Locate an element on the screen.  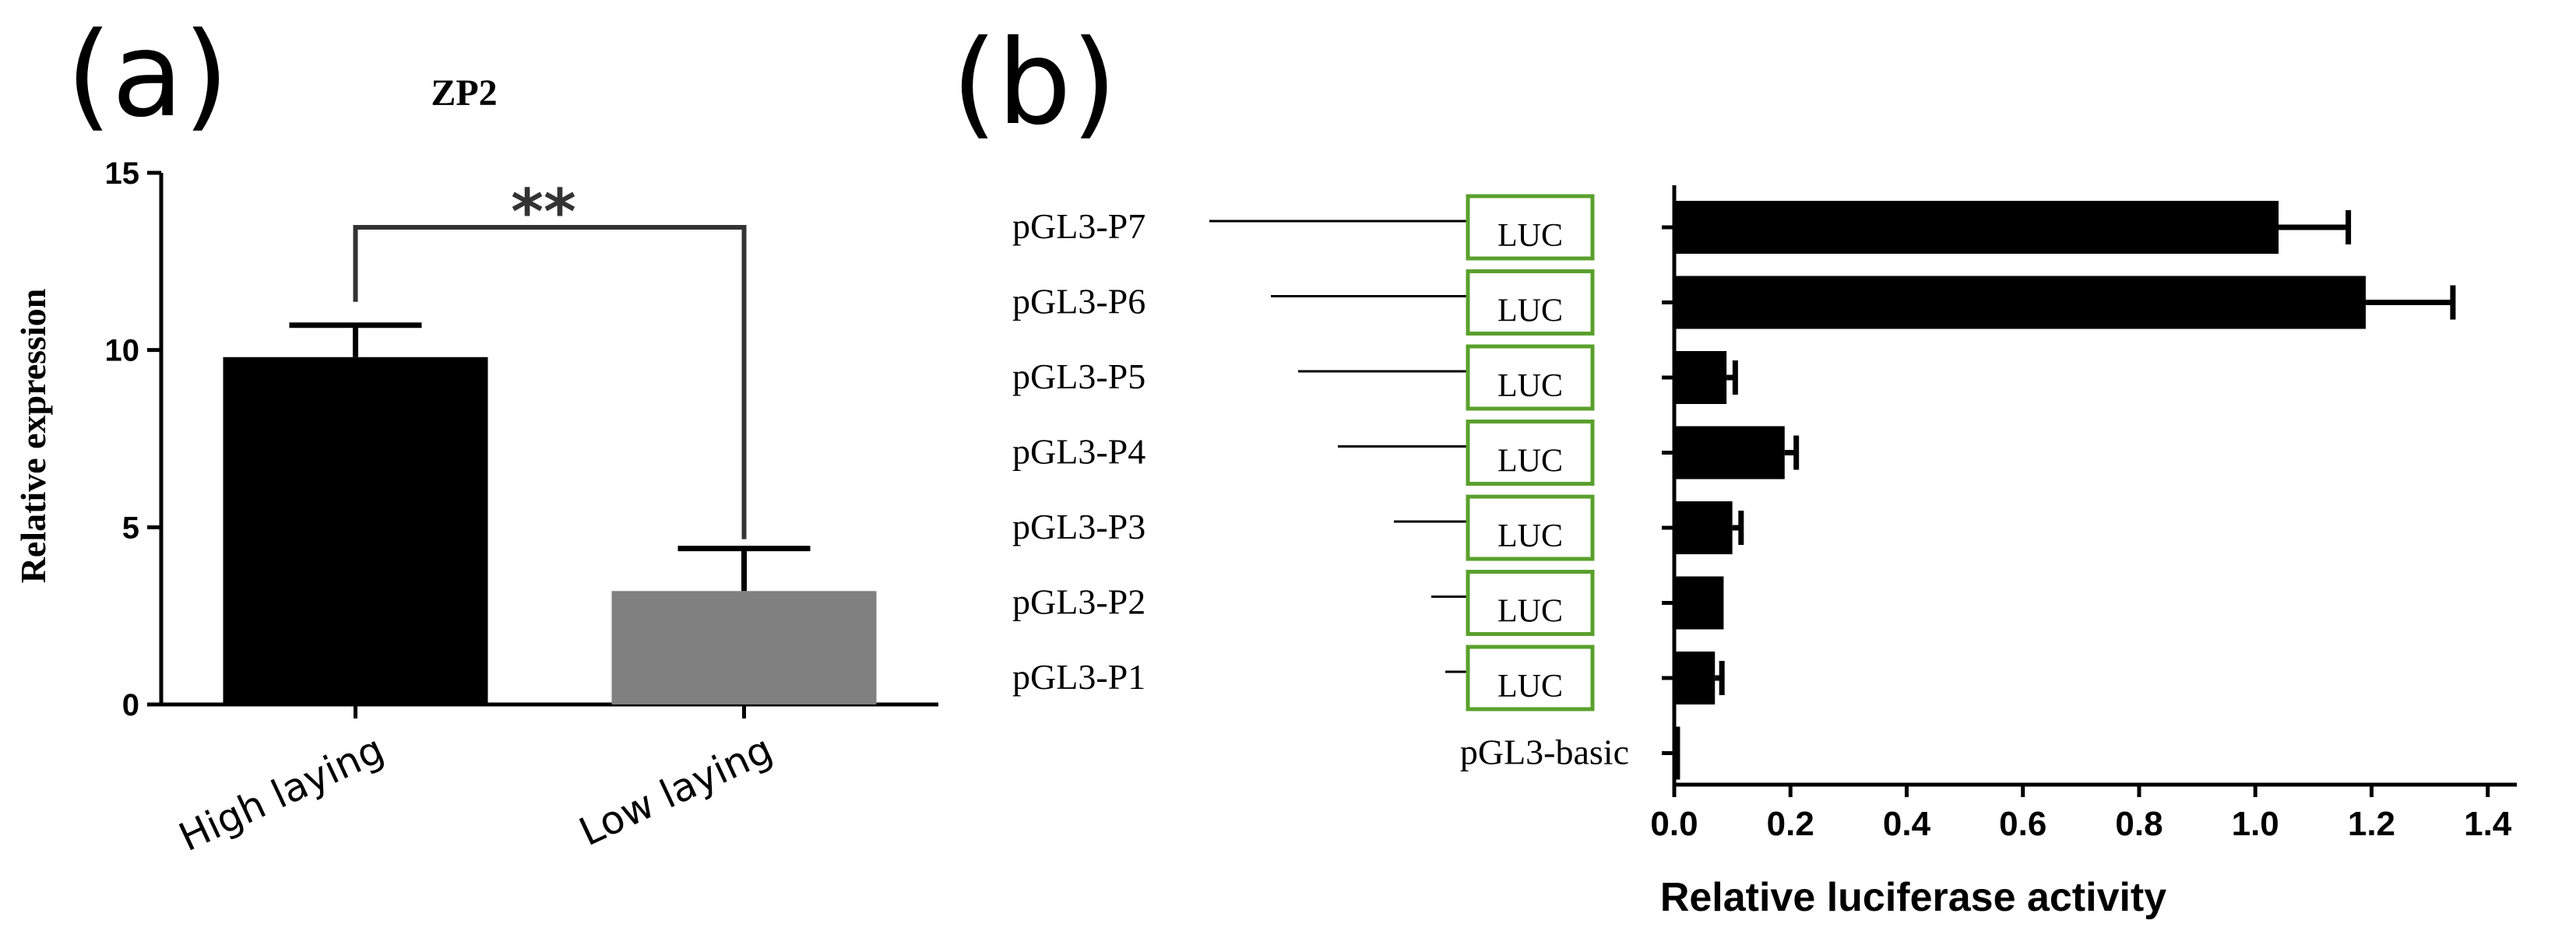
construct-label: pGL3-P6 is located at coordinates (1078, 301).